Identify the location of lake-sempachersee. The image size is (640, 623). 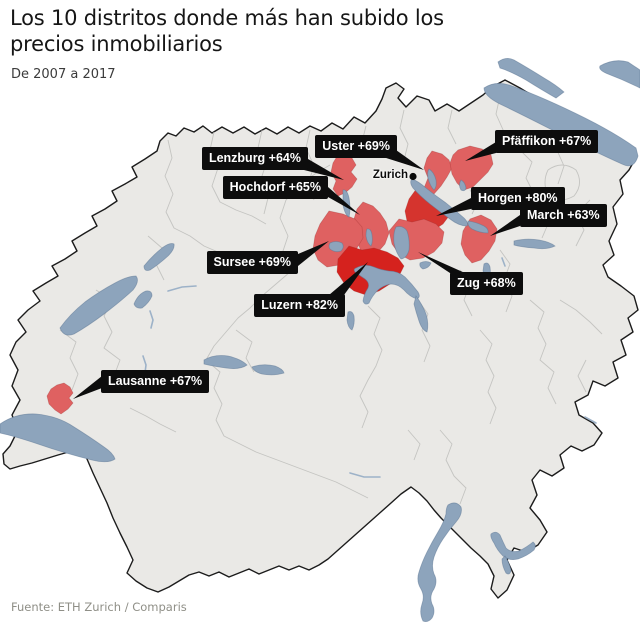
(336, 247).